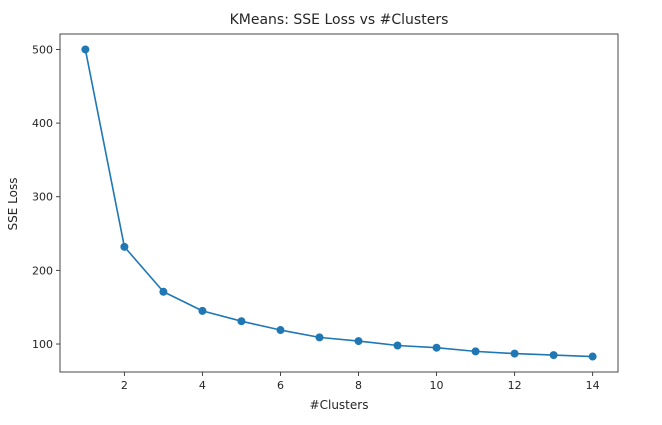 The width and height of the screenshot is (662, 425). Describe the element at coordinates (13, 204) in the screenshot. I see `y-axis-label: SSE Loss` at that location.